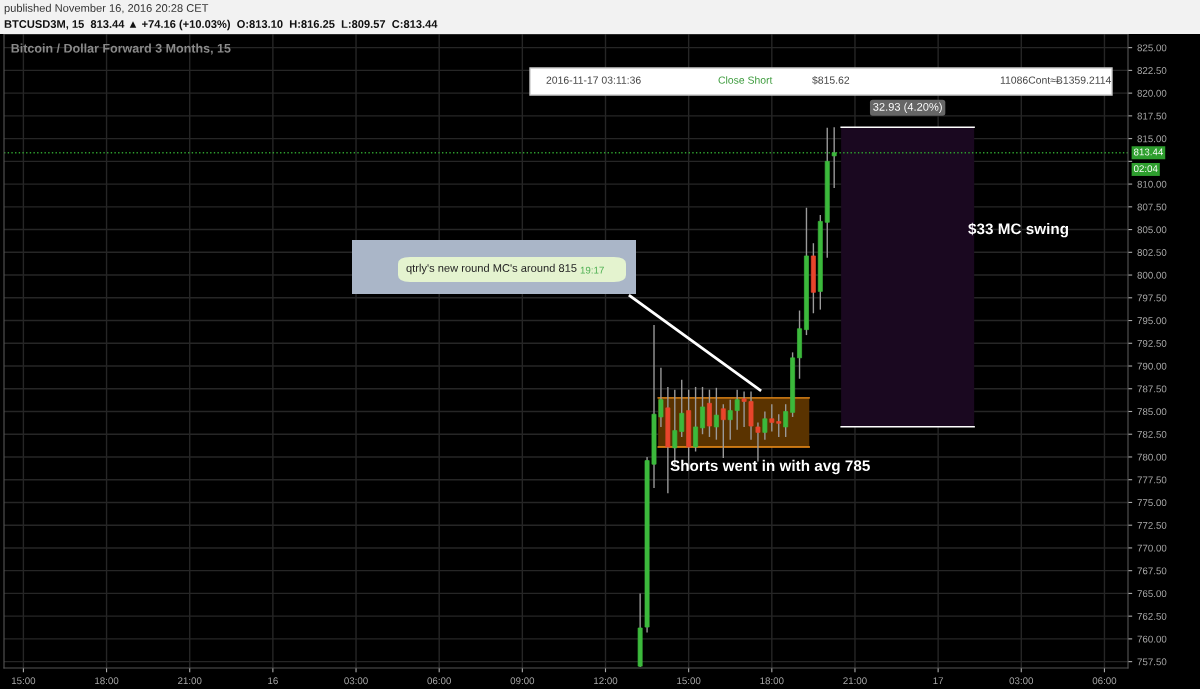 This screenshot has width=1200, height=689. What do you see at coordinates (1152, 571) in the screenshot?
I see `y-tick-label: 767.50` at bounding box center [1152, 571].